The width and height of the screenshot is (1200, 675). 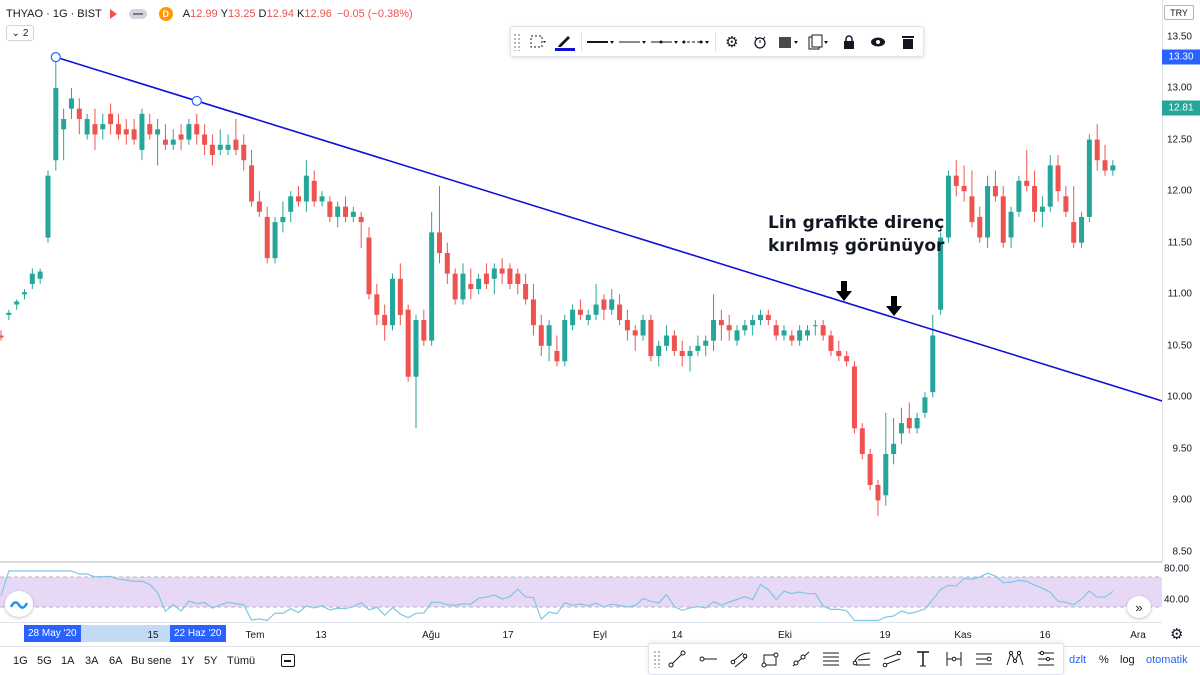 What do you see at coordinates (1127, 660) in the screenshot?
I see `log-scale-button: log` at bounding box center [1127, 660].